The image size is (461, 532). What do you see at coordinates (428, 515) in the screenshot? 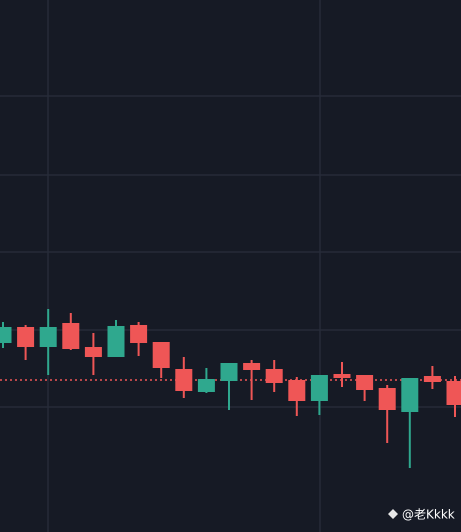
I see `watermark-text: @老Kkkk` at bounding box center [428, 515].